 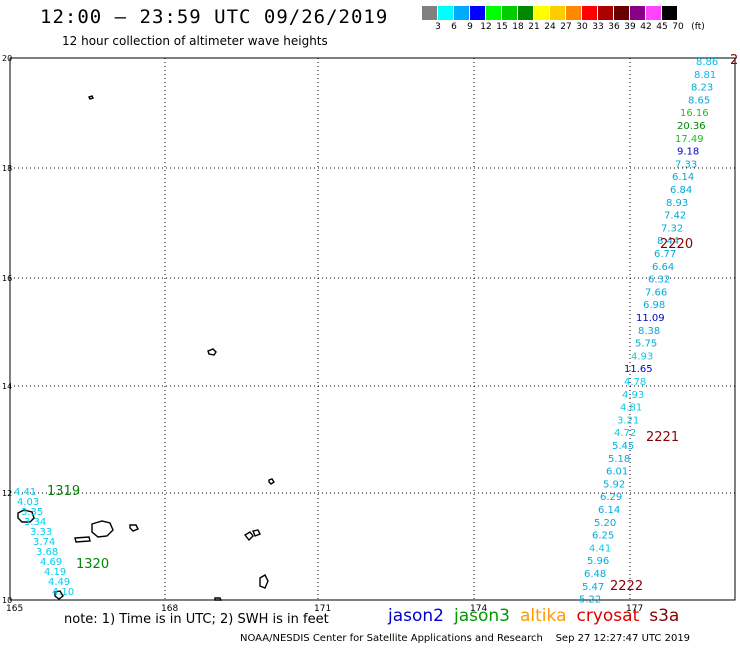 I want to click on wave-height-label: 7.33, so click(x=686, y=164).